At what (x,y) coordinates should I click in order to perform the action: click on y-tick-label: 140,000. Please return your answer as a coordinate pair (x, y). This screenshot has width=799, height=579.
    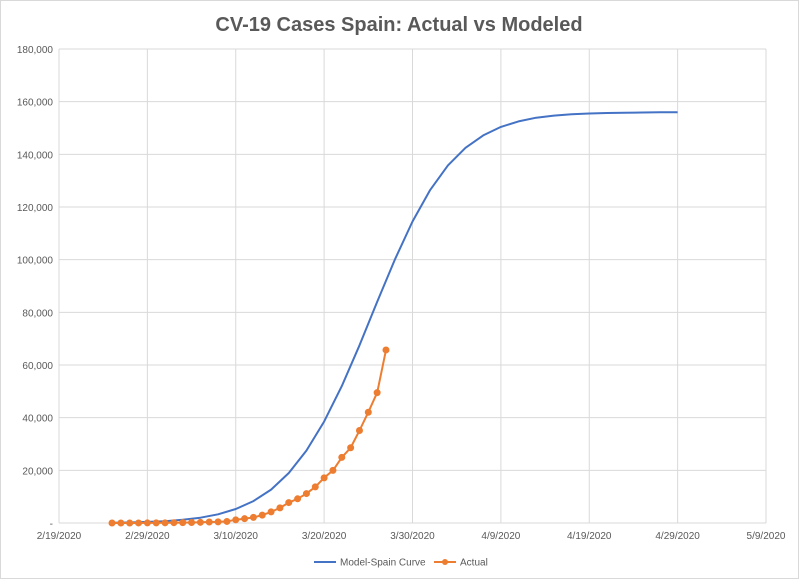
    Looking at the image, I should click on (35, 155).